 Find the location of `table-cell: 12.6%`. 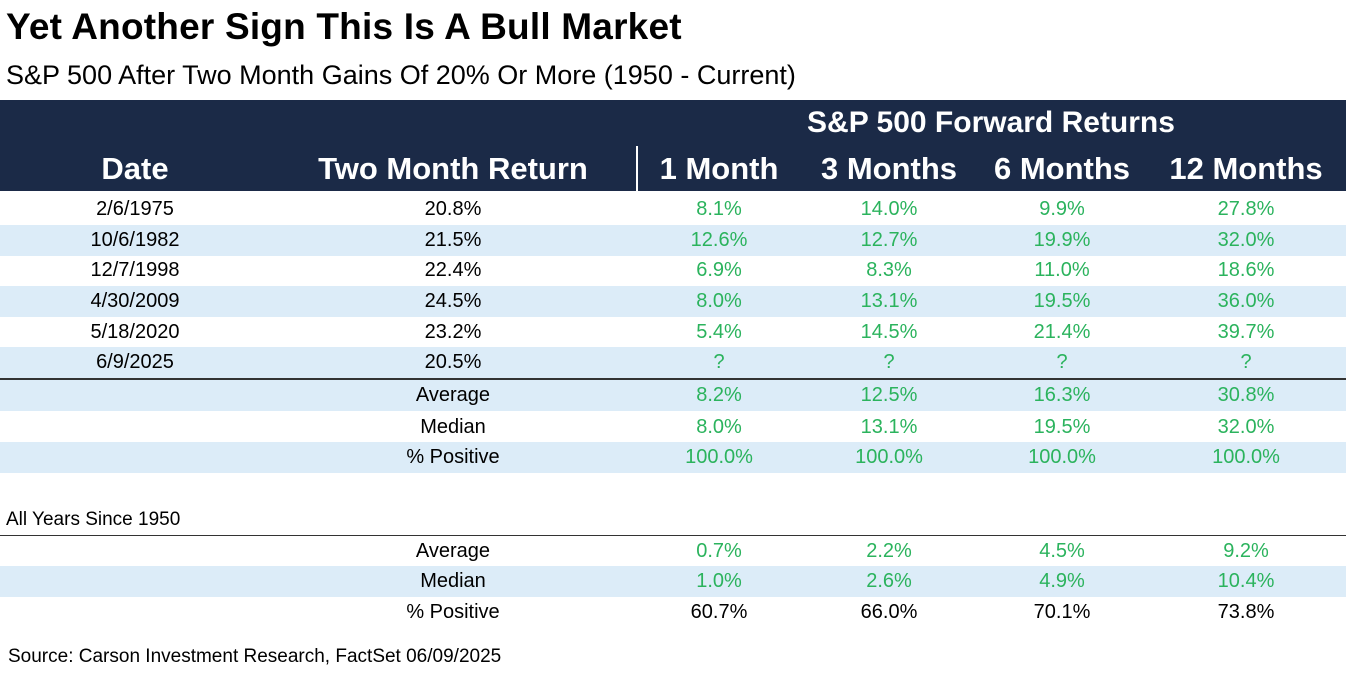

table-cell: 12.6% is located at coordinates (719, 240).